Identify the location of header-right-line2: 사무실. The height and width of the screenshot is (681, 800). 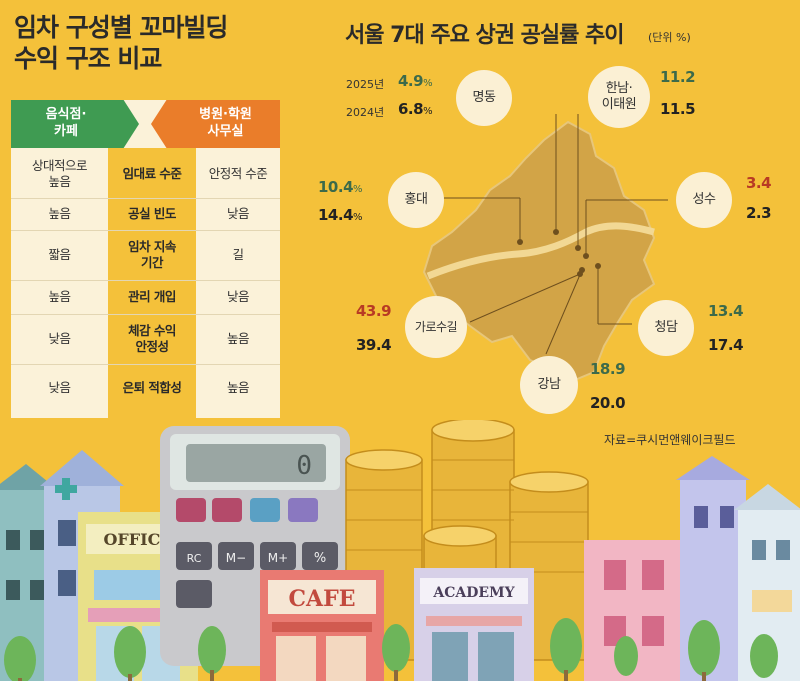
(225, 131).